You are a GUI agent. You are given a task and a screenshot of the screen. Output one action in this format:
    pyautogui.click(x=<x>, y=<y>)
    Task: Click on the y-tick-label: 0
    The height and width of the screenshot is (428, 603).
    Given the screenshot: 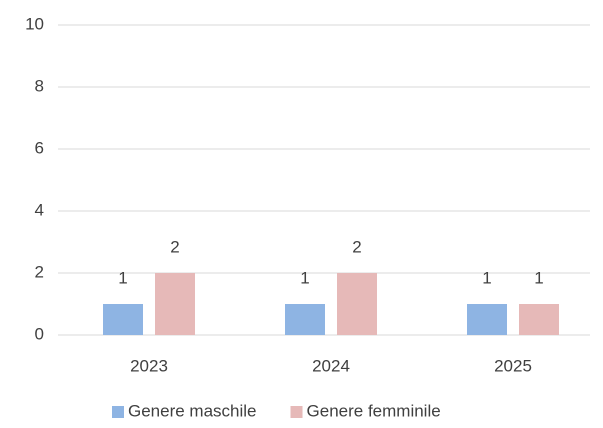 What is the action you would take?
    pyautogui.click(x=39, y=333)
    